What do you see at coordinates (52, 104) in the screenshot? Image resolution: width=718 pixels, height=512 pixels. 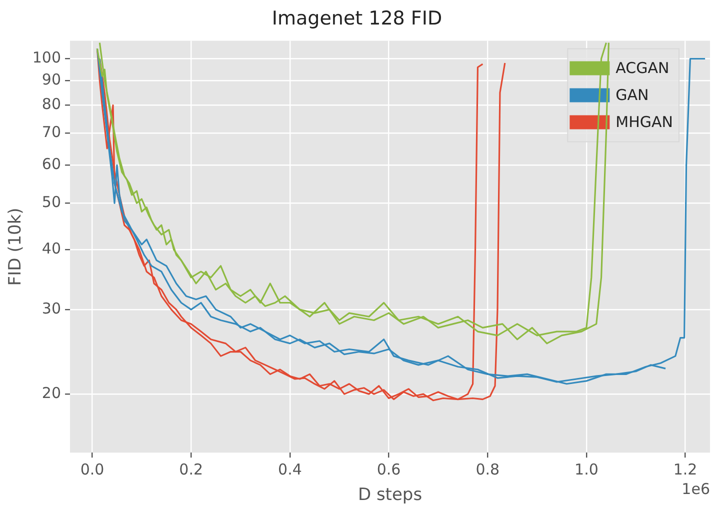 I see `y-tick-label: 80` at bounding box center [52, 104].